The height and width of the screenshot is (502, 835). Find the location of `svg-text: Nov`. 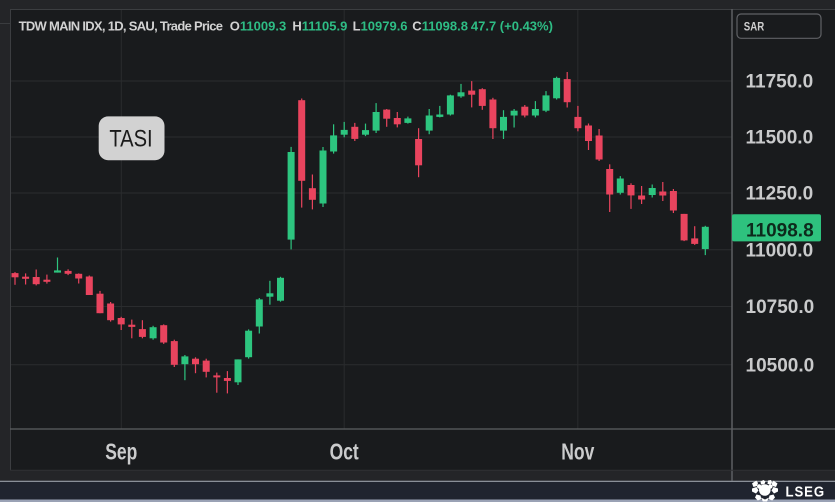

svg-text: Nov is located at coordinates (578, 452).